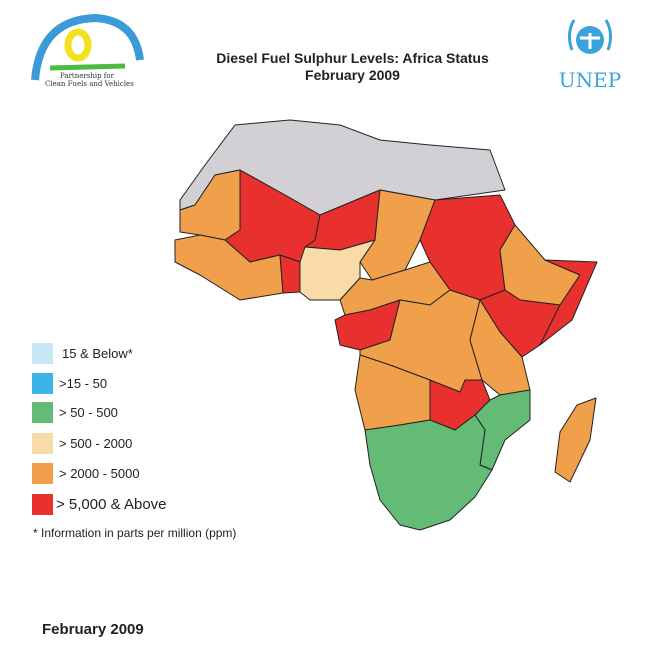  I want to click on region-ghana-togo, so click(290, 274).